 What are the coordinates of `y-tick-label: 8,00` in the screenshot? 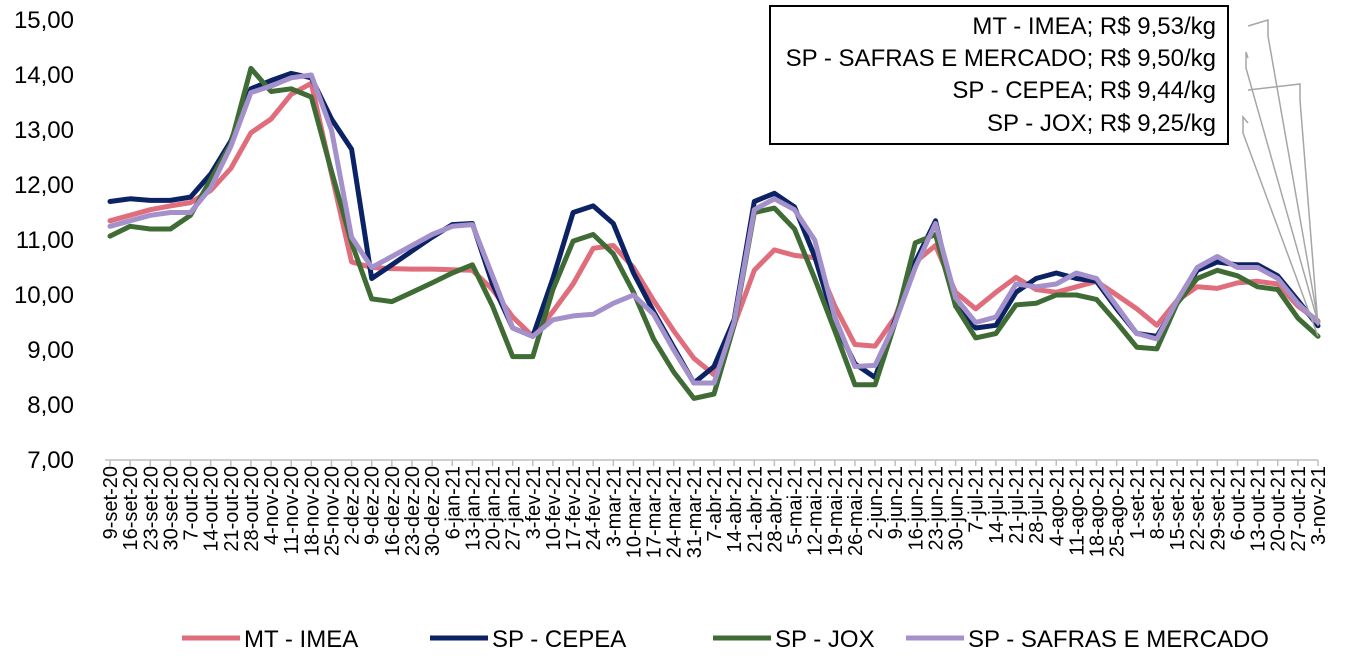 It's located at (50, 405).